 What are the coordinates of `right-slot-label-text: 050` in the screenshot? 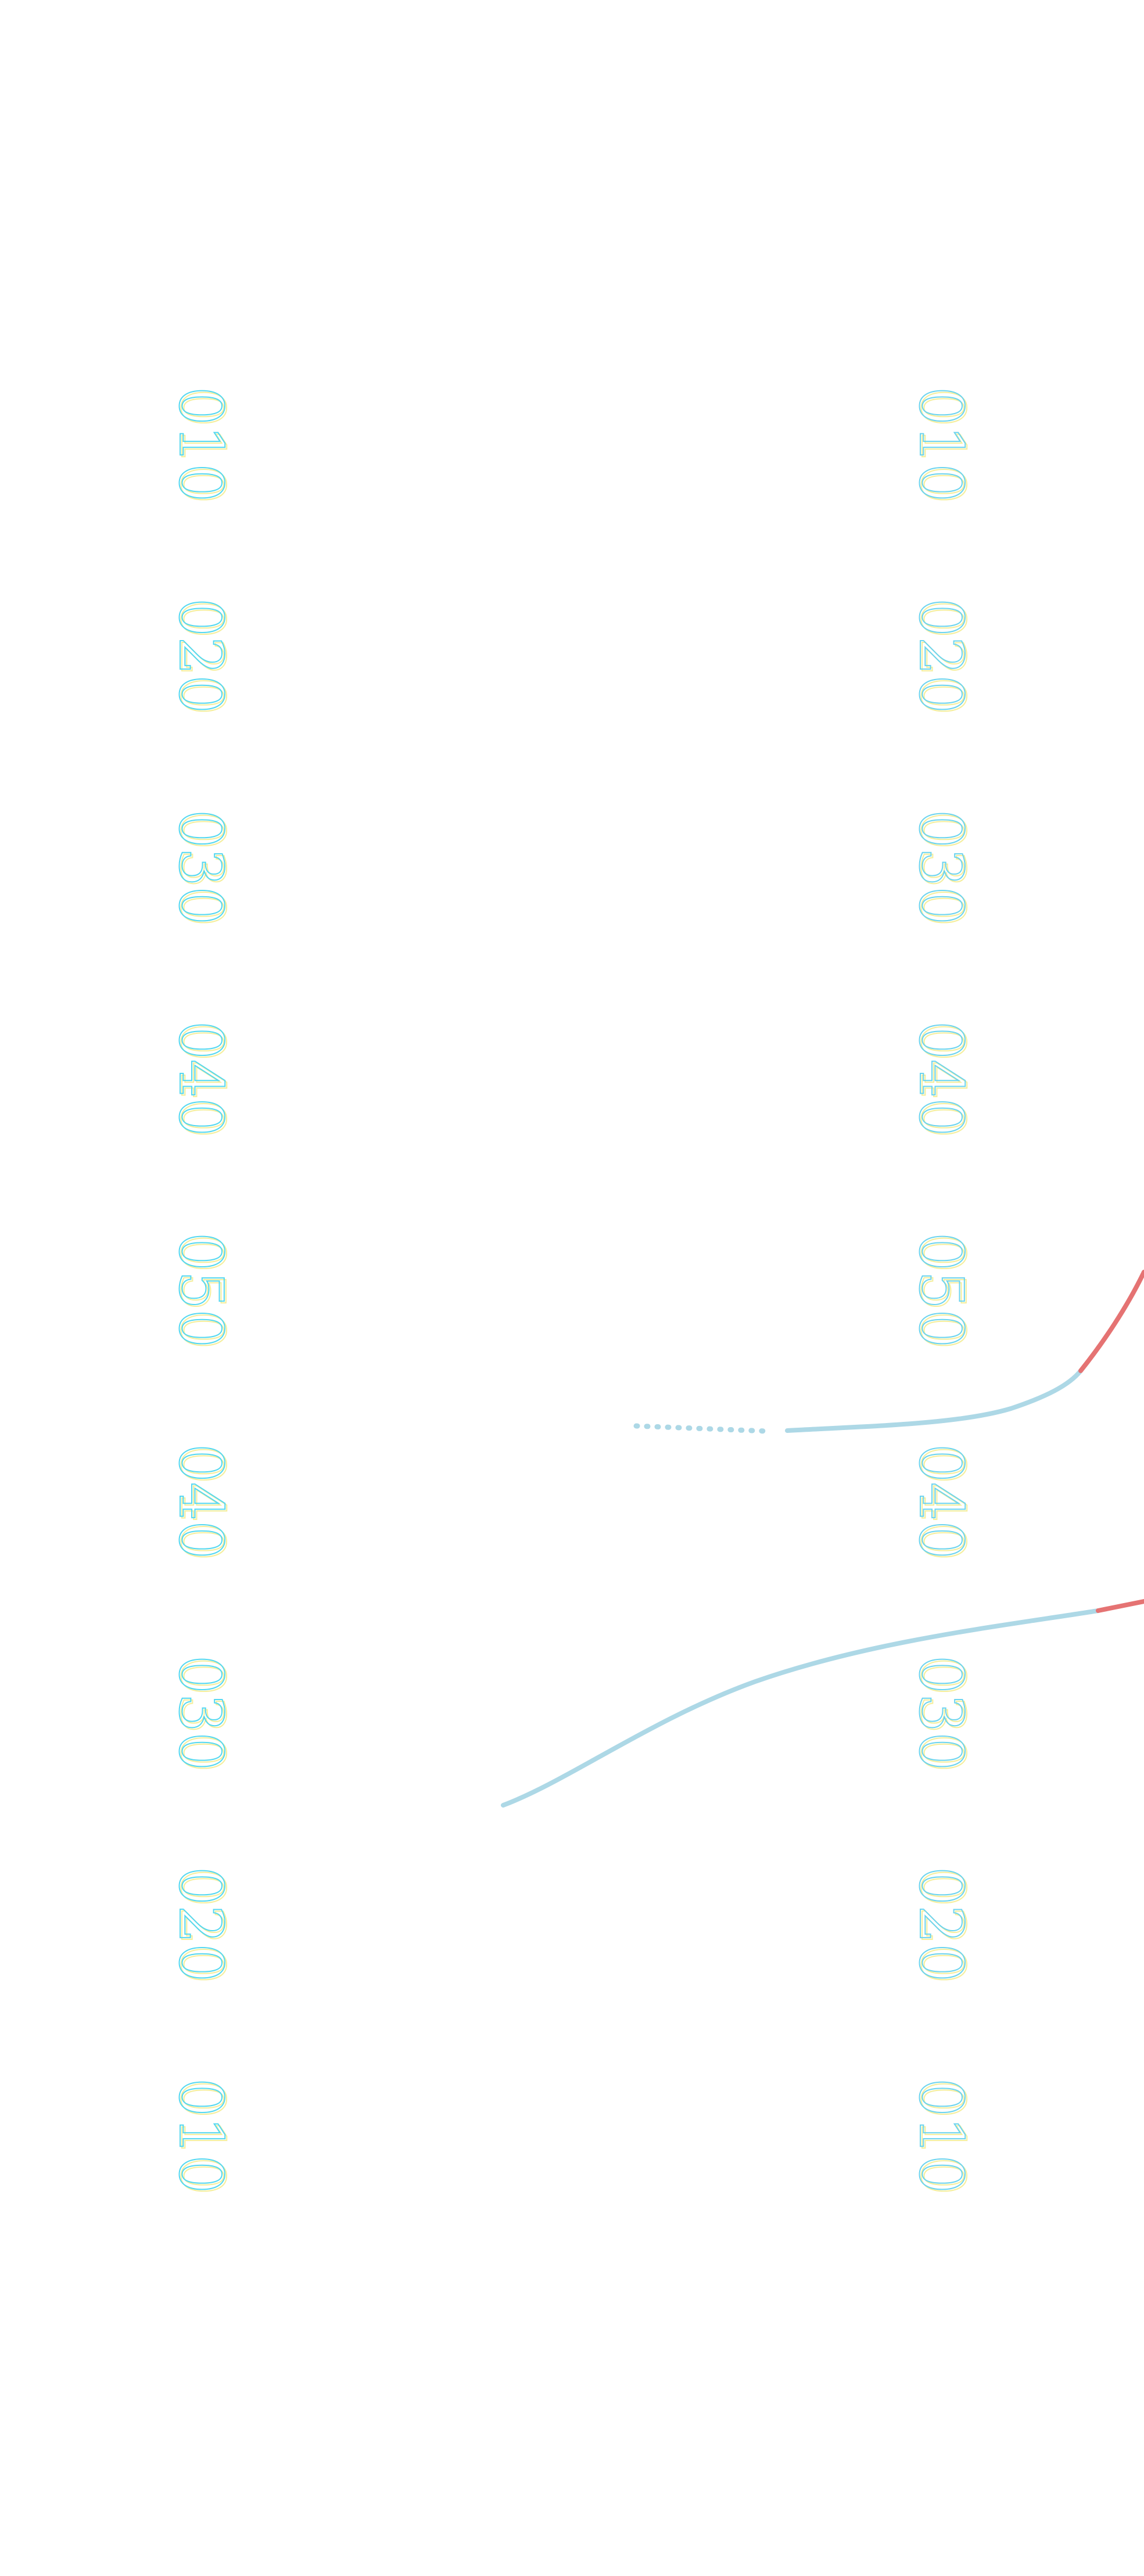 It's located at (942, 1291).